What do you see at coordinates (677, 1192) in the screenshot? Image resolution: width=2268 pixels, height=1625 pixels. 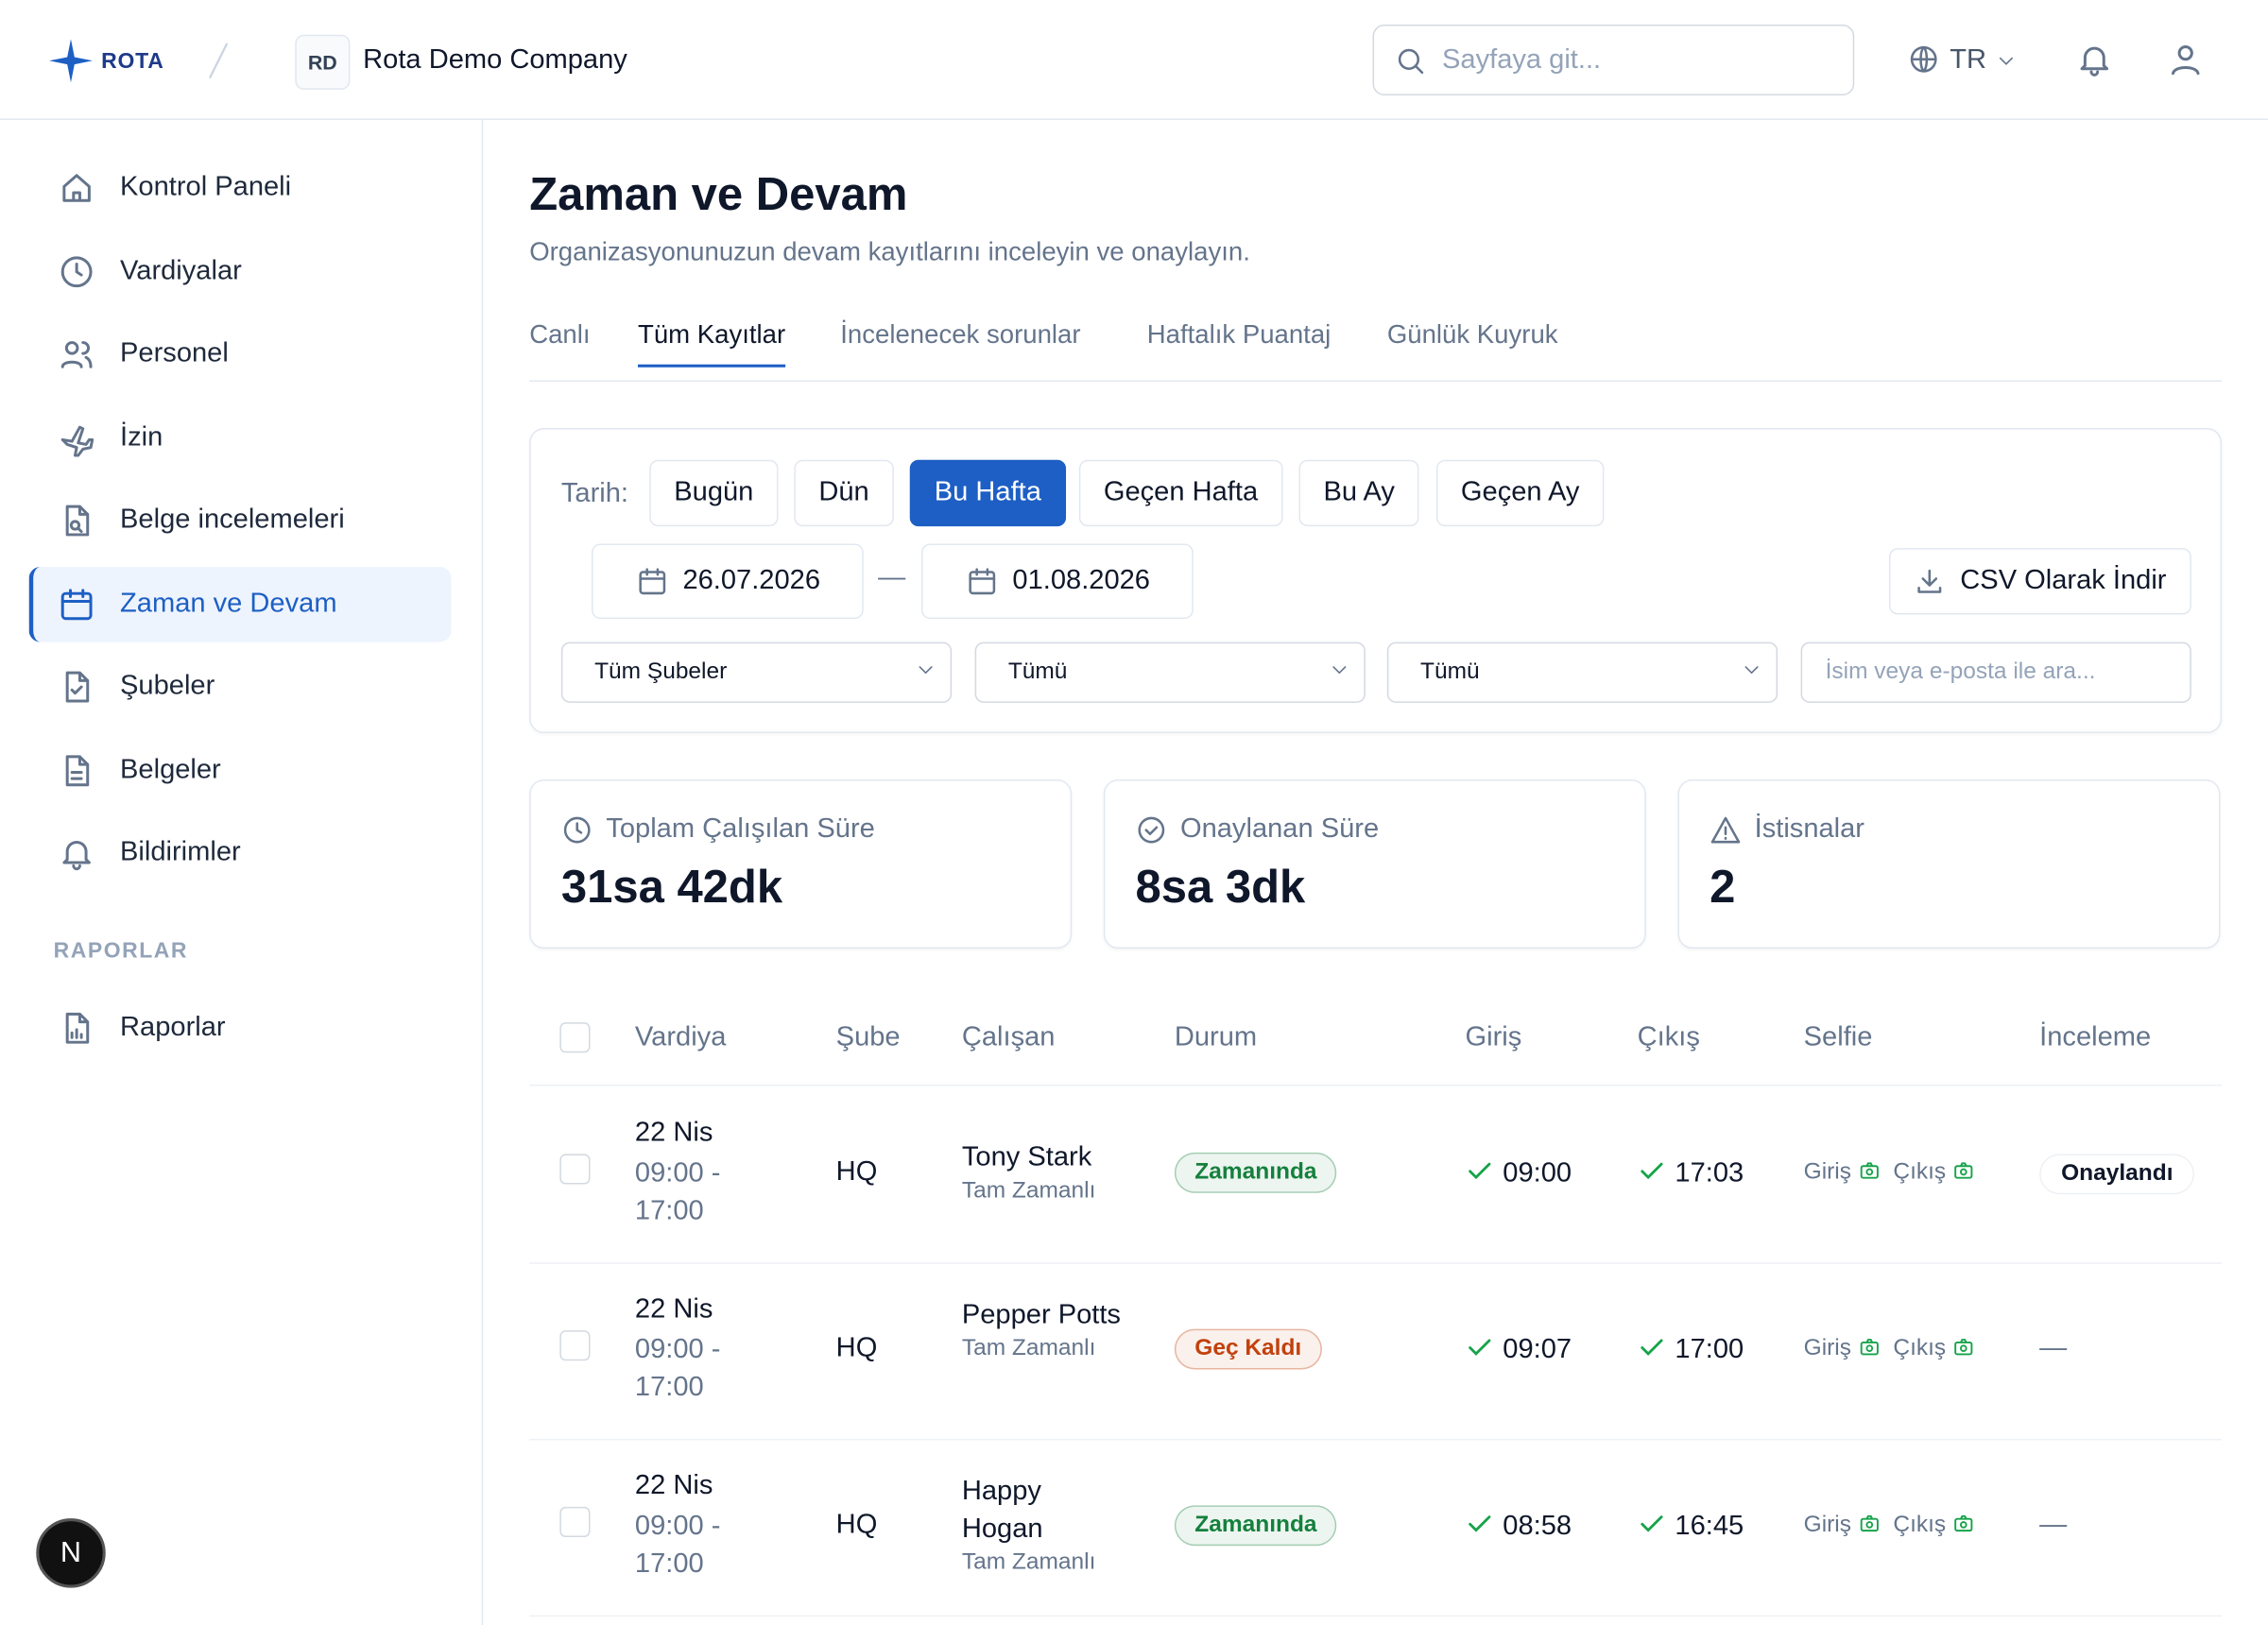 I see `shift-time: 09:00 - 17:00` at bounding box center [677, 1192].